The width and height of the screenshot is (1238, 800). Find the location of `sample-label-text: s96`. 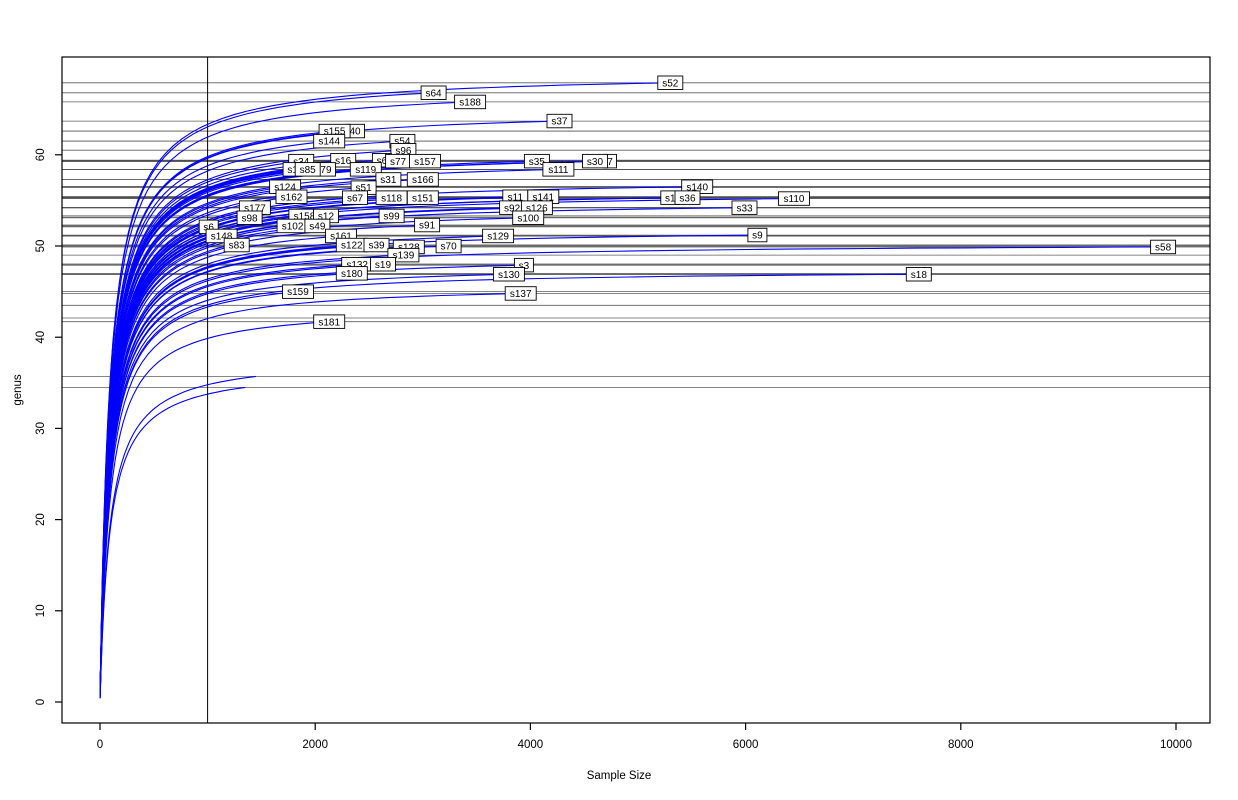

sample-label-text: s96 is located at coordinates (403, 151).